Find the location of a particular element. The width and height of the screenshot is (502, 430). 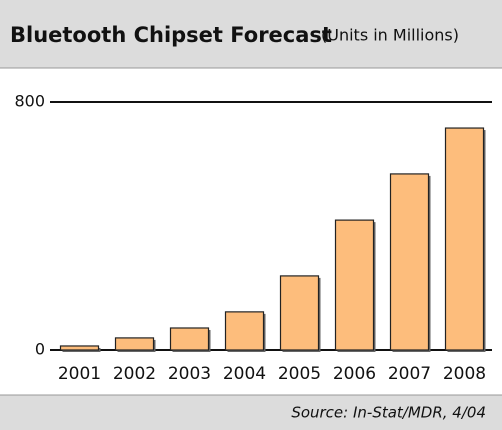

x-tick-label: 2007 is located at coordinates (409, 374).